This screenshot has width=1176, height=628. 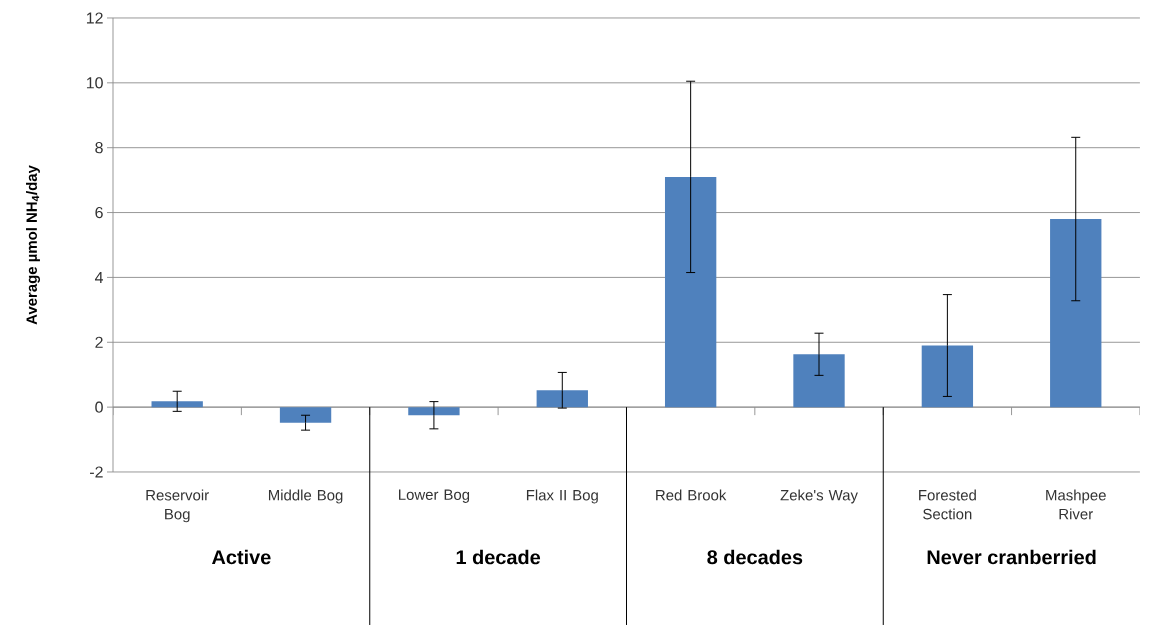 What do you see at coordinates (94, 83) in the screenshot?
I see `y-tick-label: 10` at bounding box center [94, 83].